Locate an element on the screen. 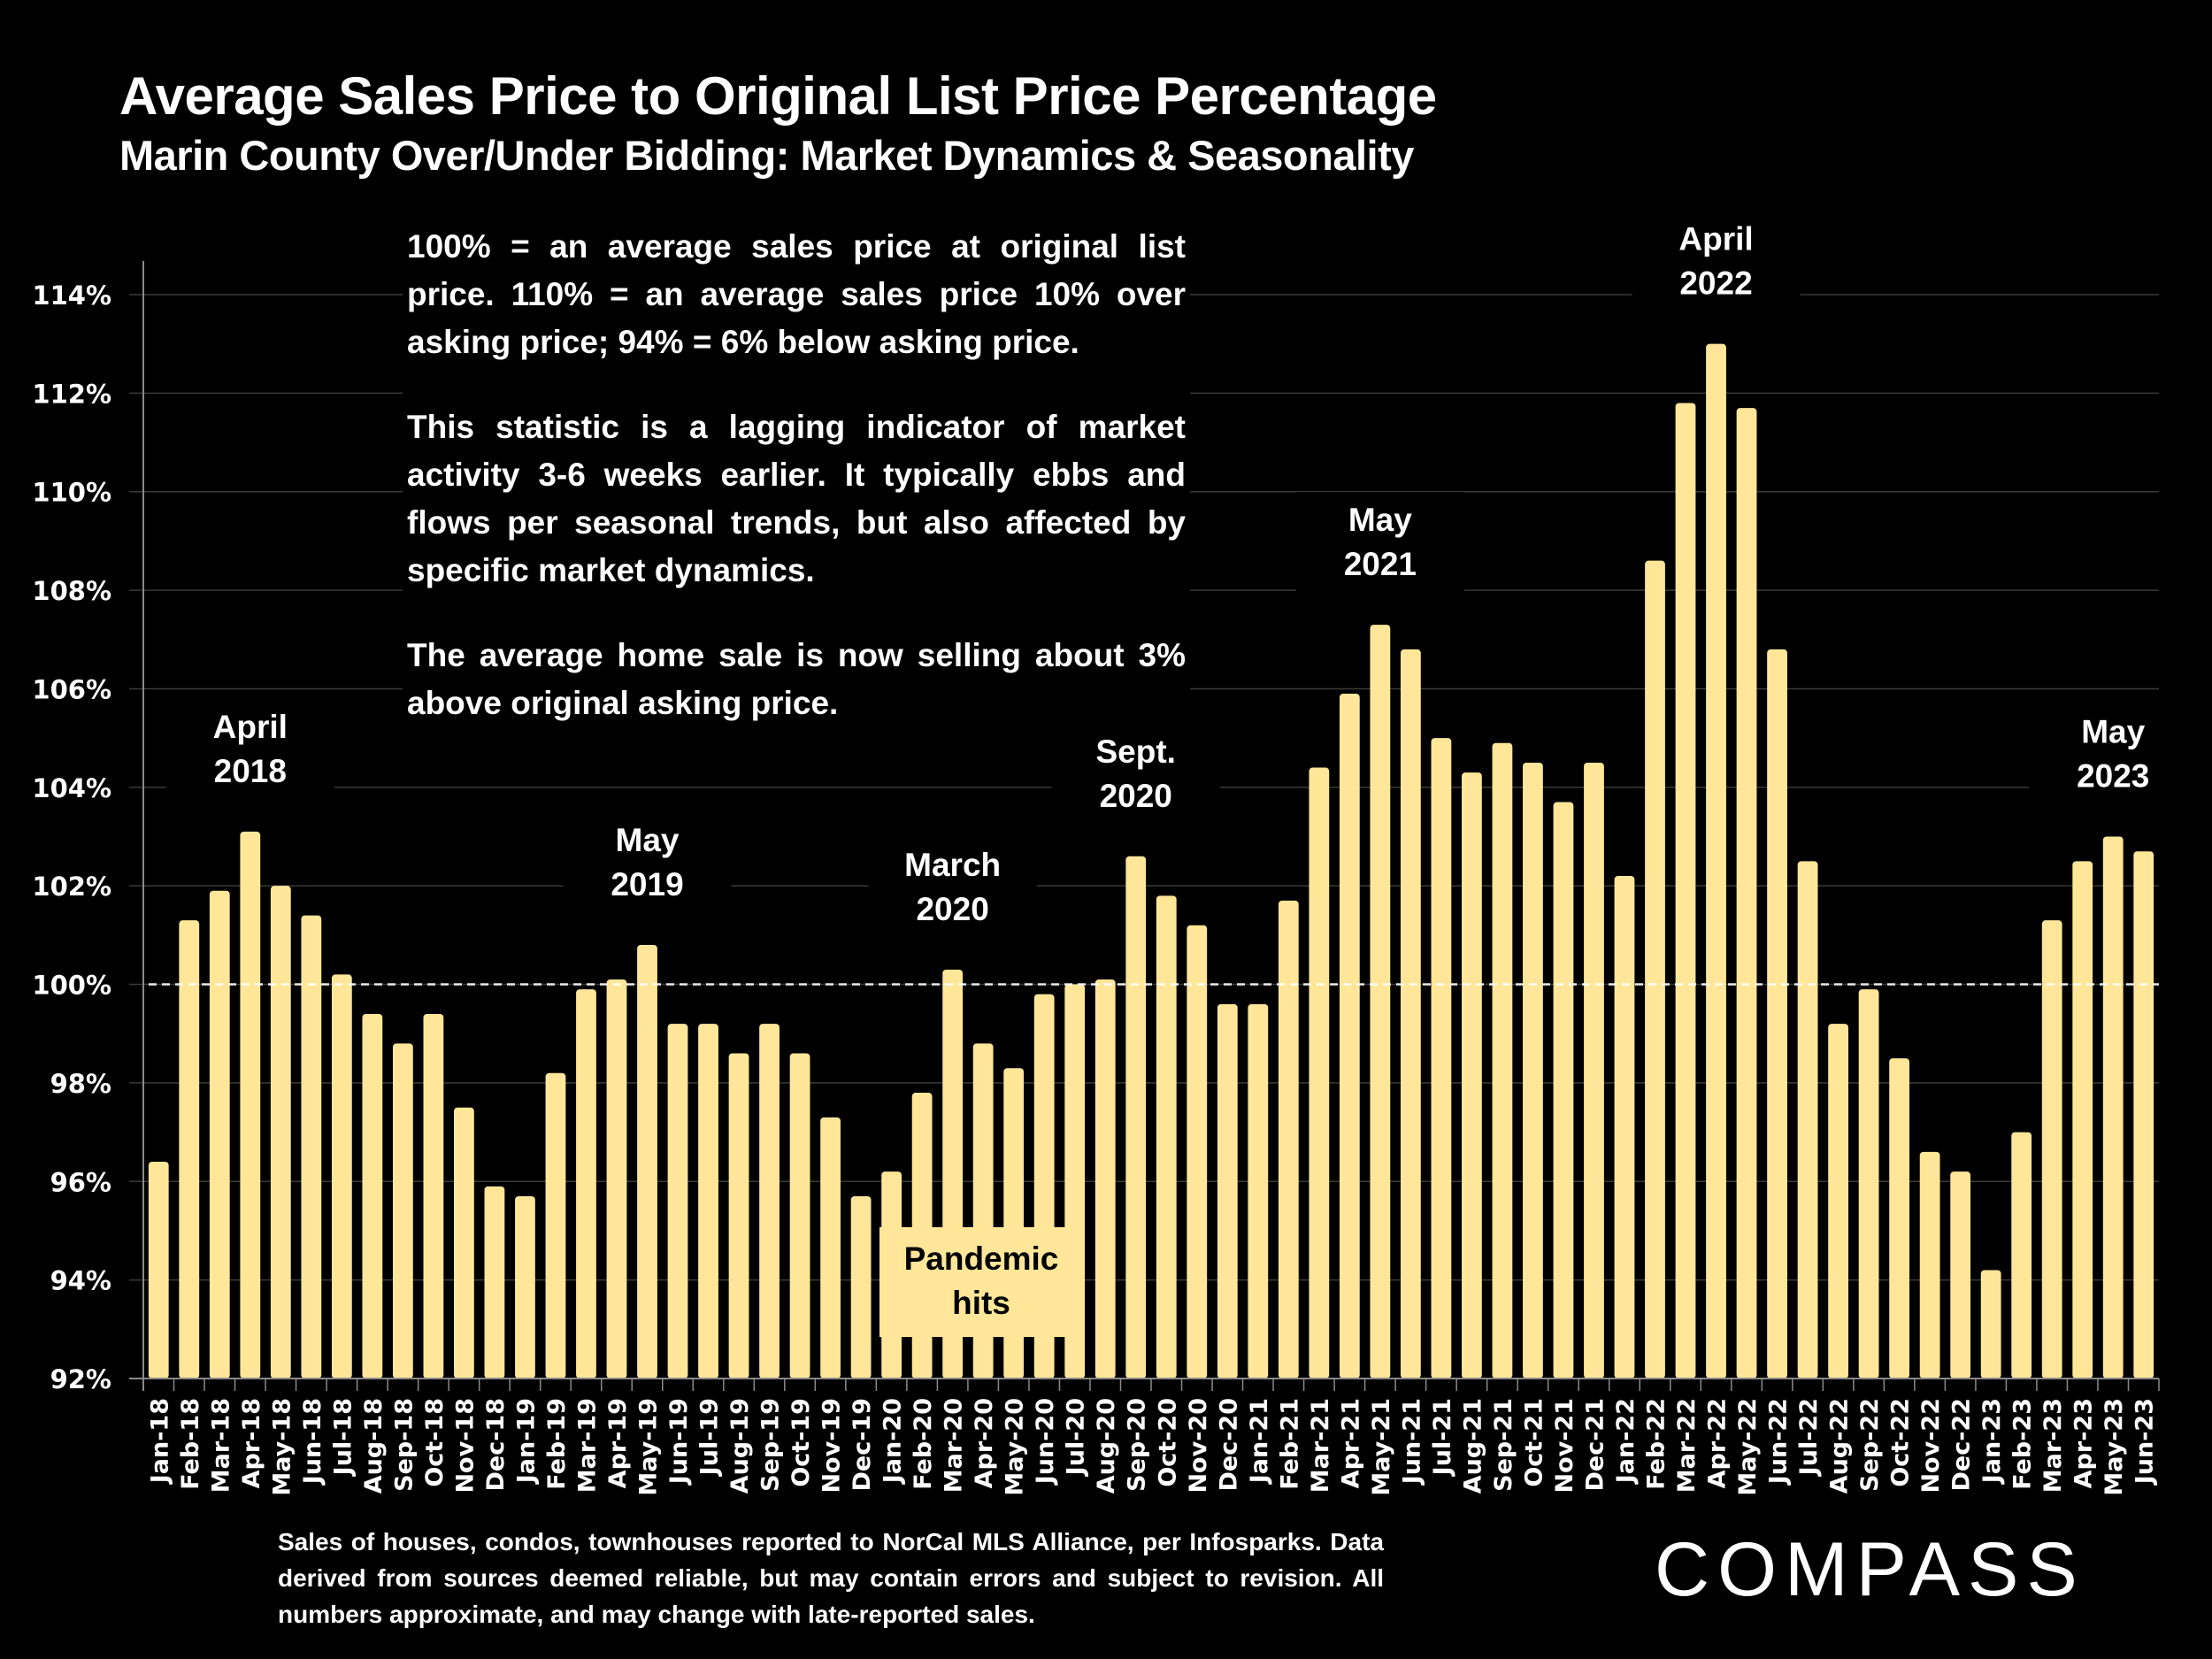 Image resolution: width=2212 pixels, height=1659 pixels. x-tick-label: Aug-20 is located at coordinates (1107, 1446).